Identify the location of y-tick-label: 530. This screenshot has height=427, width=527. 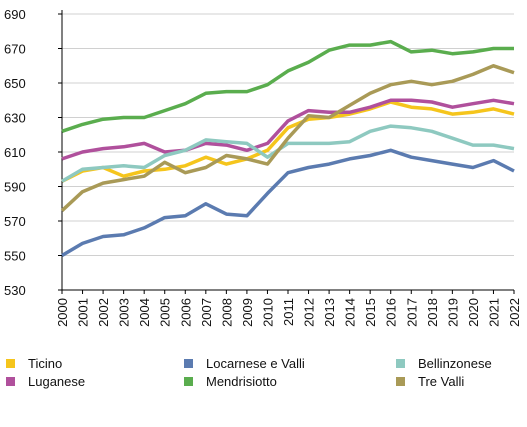
(15, 290).